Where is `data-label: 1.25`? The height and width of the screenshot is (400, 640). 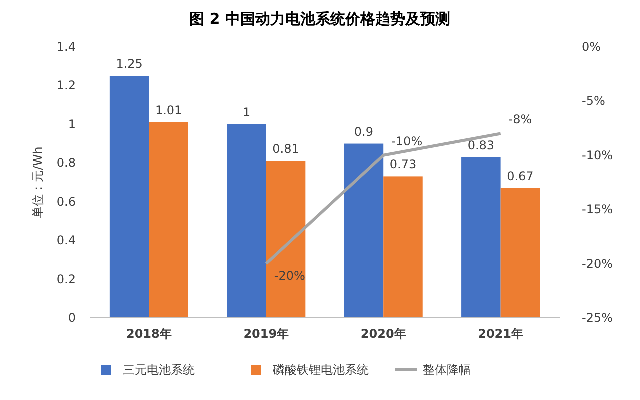
data-label: 1.25 is located at coordinates (129, 64).